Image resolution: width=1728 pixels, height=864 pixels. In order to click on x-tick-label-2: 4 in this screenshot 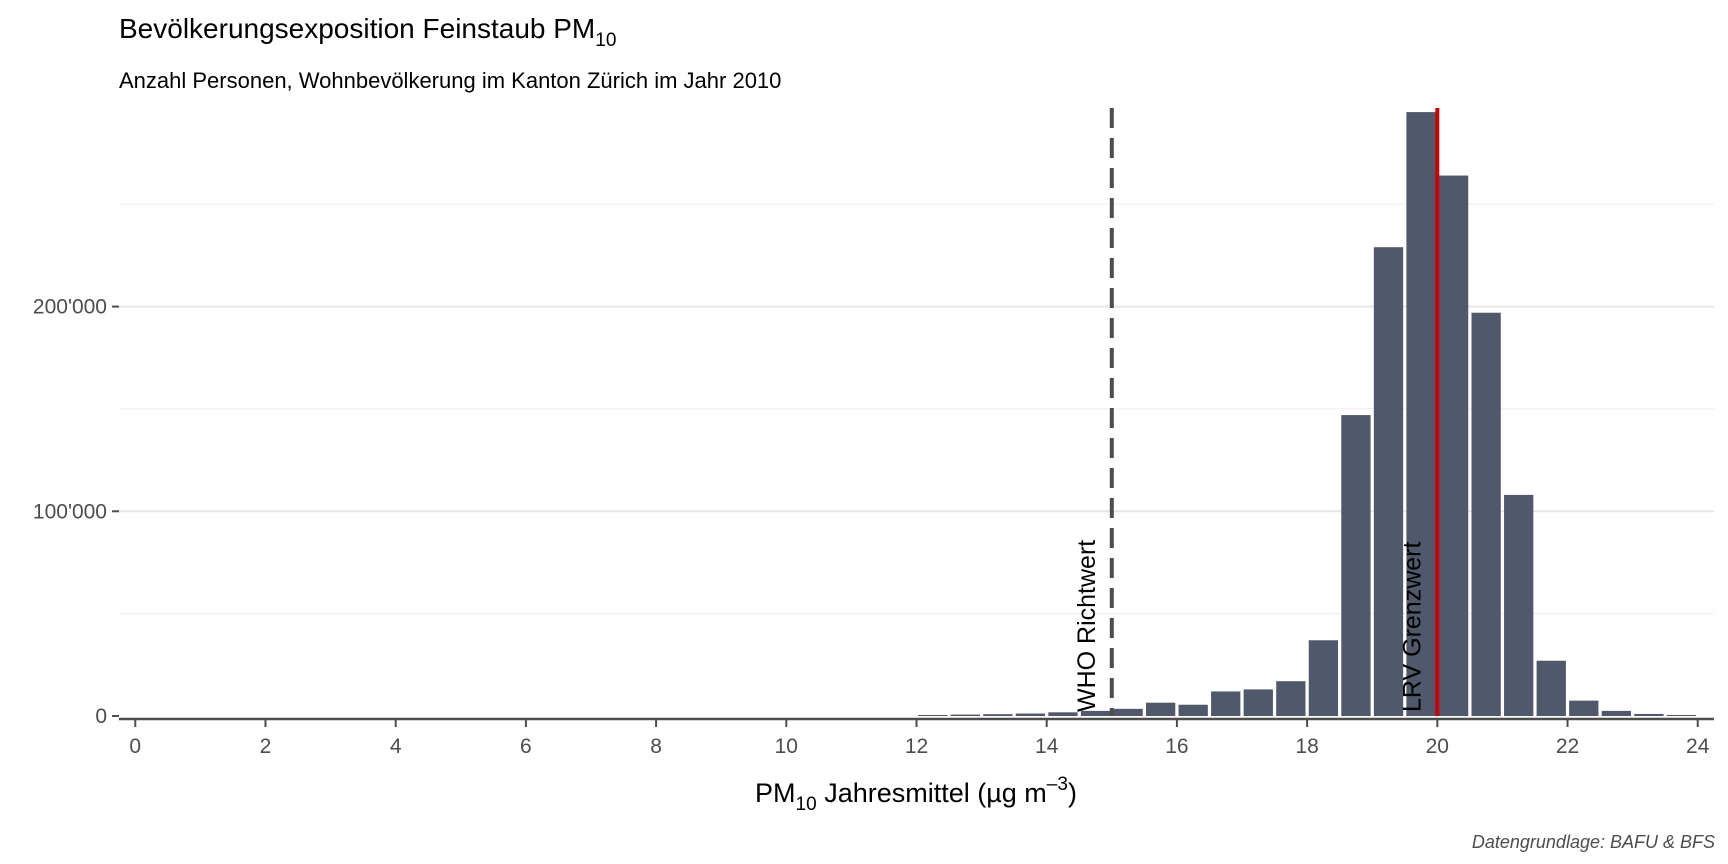, I will do `click(396, 746)`.